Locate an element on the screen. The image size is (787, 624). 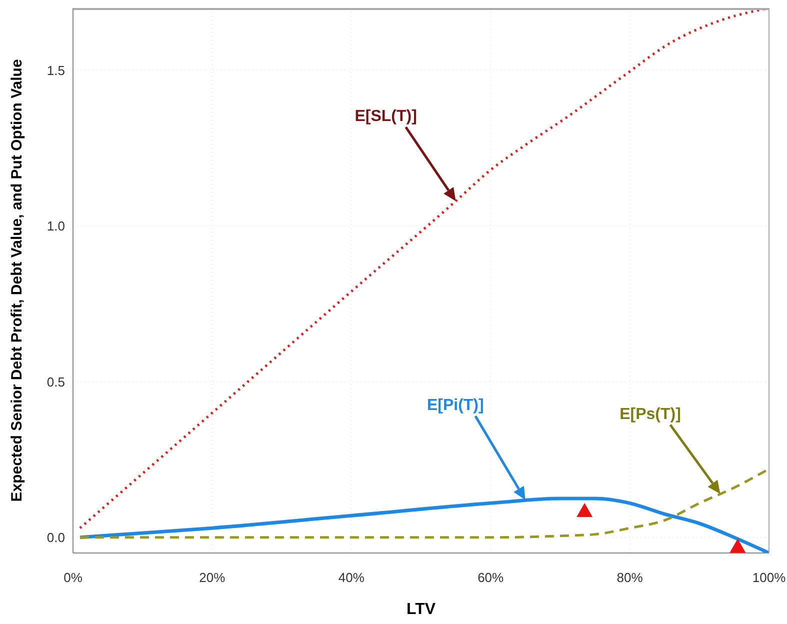
y-axis-title: Expected Senior Debt Profit, Debt Value, and Put Option Value is located at coordinates (17, 280).